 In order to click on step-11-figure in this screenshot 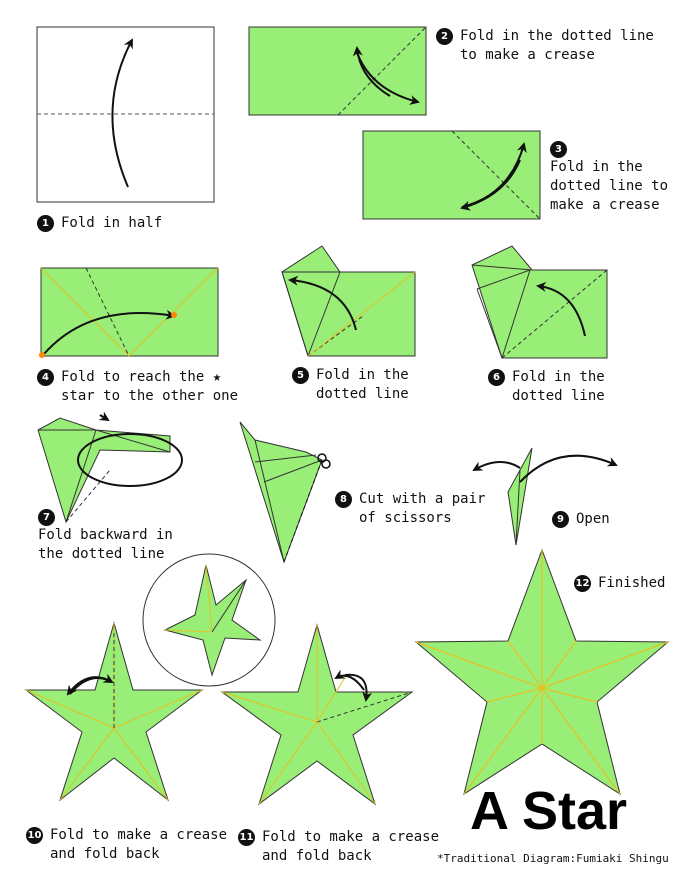, I will do `click(317, 714)`.